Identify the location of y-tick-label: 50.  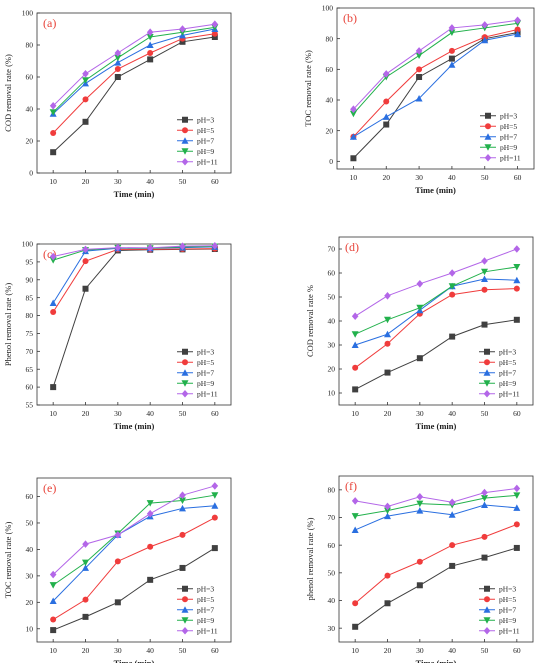
(332, 297).